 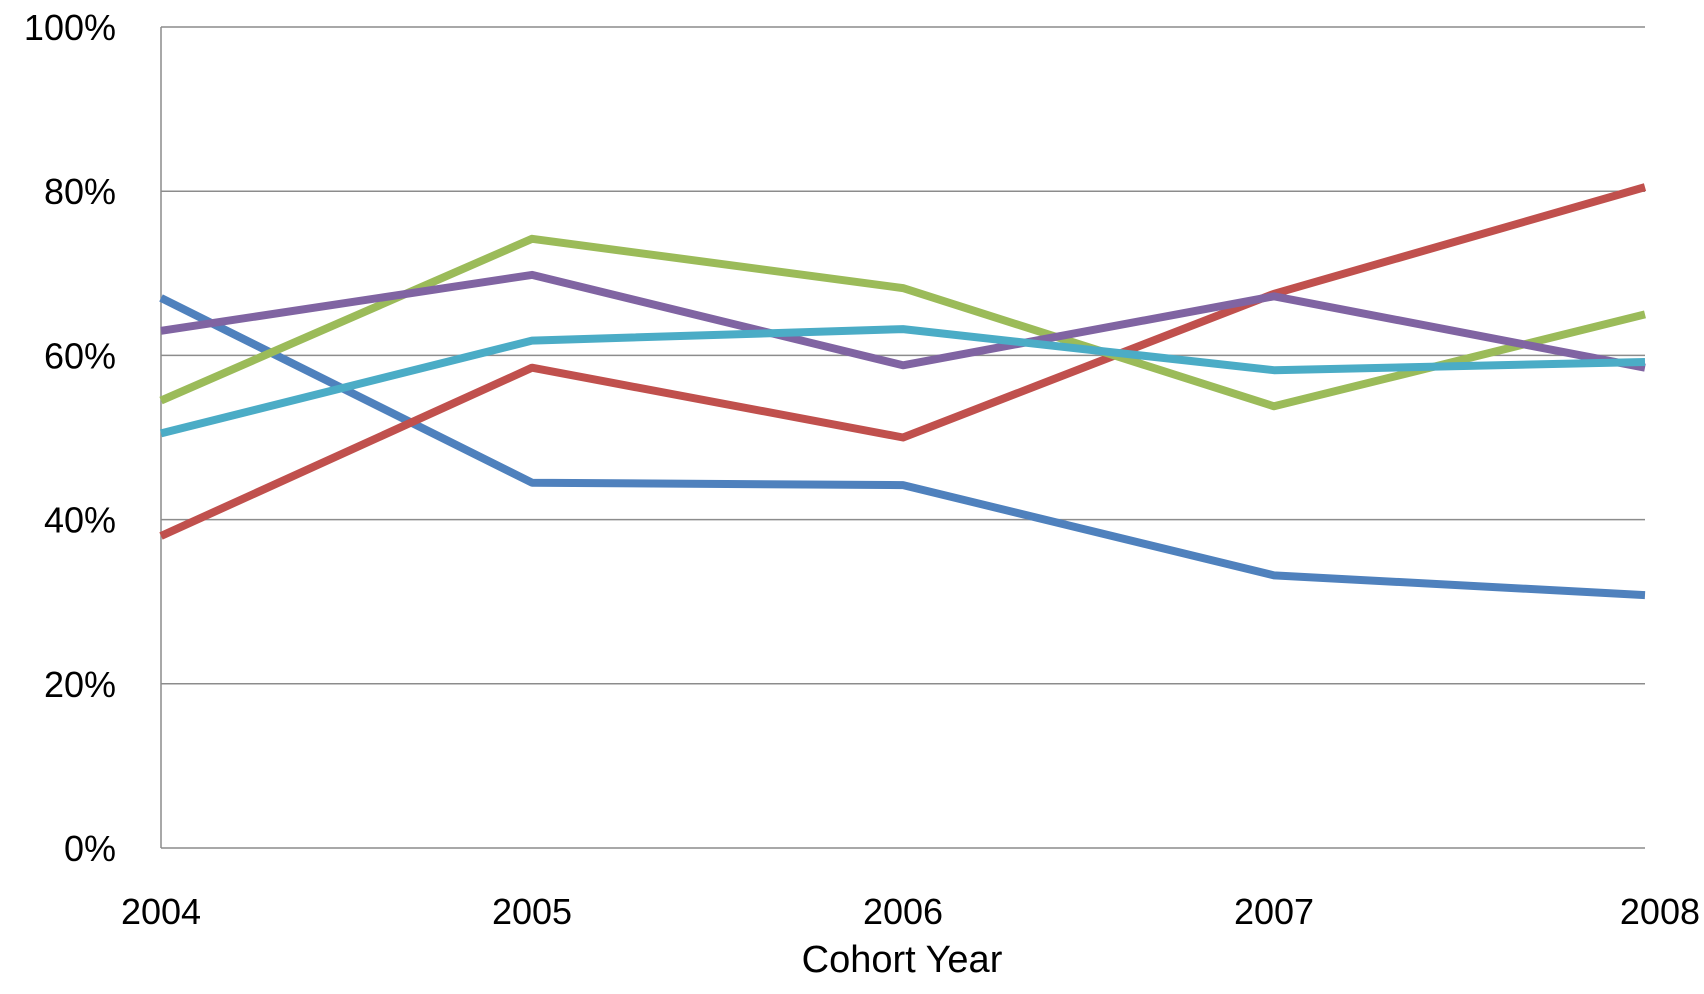 What do you see at coordinates (532, 911) in the screenshot?
I see `x-tick-label: 2005` at bounding box center [532, 911].